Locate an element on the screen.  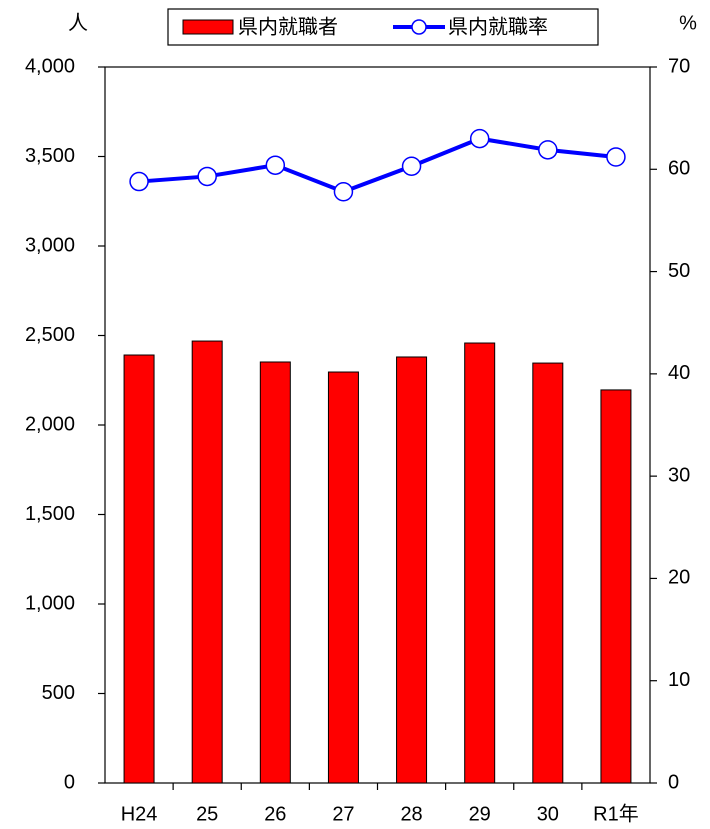
x-tick-label: R1年 is located at coordinates (616, 813).